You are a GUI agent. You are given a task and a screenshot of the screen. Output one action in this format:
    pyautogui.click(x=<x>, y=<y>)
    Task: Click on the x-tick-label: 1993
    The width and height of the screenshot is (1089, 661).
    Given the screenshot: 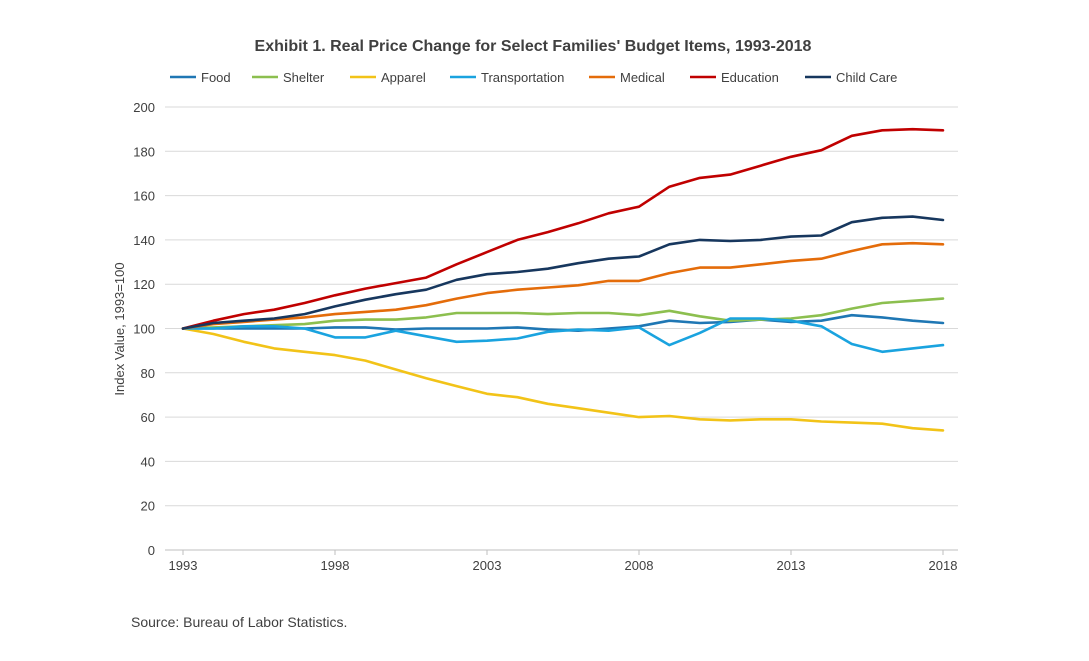 What is the action you would take?
    pyautogui.click(x=183, y=565)
    